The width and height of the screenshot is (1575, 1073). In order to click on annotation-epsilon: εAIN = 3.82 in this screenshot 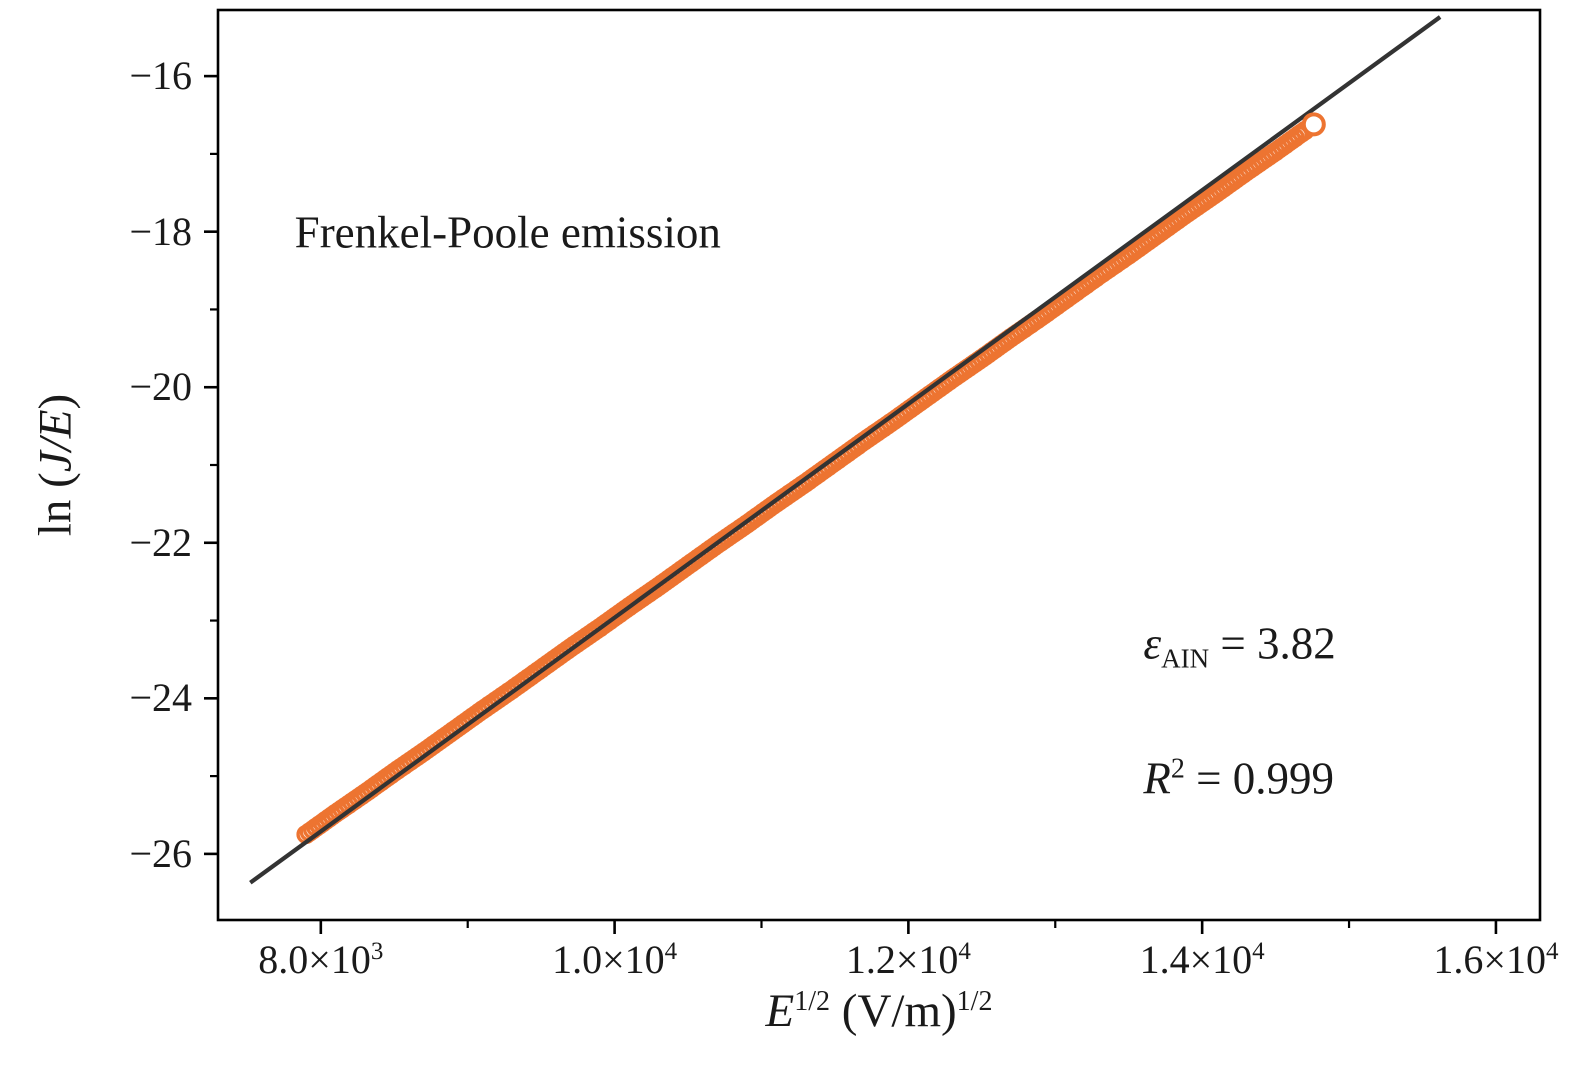, I will do `click(1239, 646)`.